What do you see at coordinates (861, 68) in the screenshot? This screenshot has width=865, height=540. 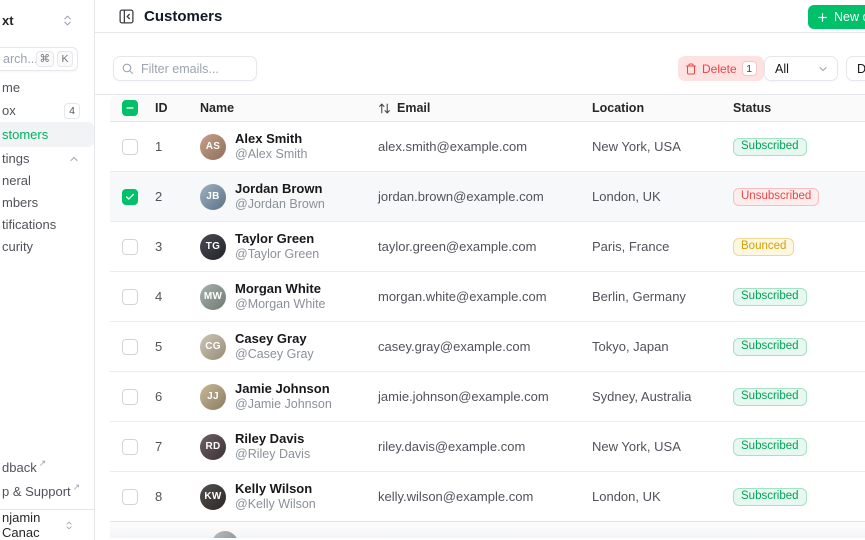 I see `display-label: Display` at bounding box center [861, 68].